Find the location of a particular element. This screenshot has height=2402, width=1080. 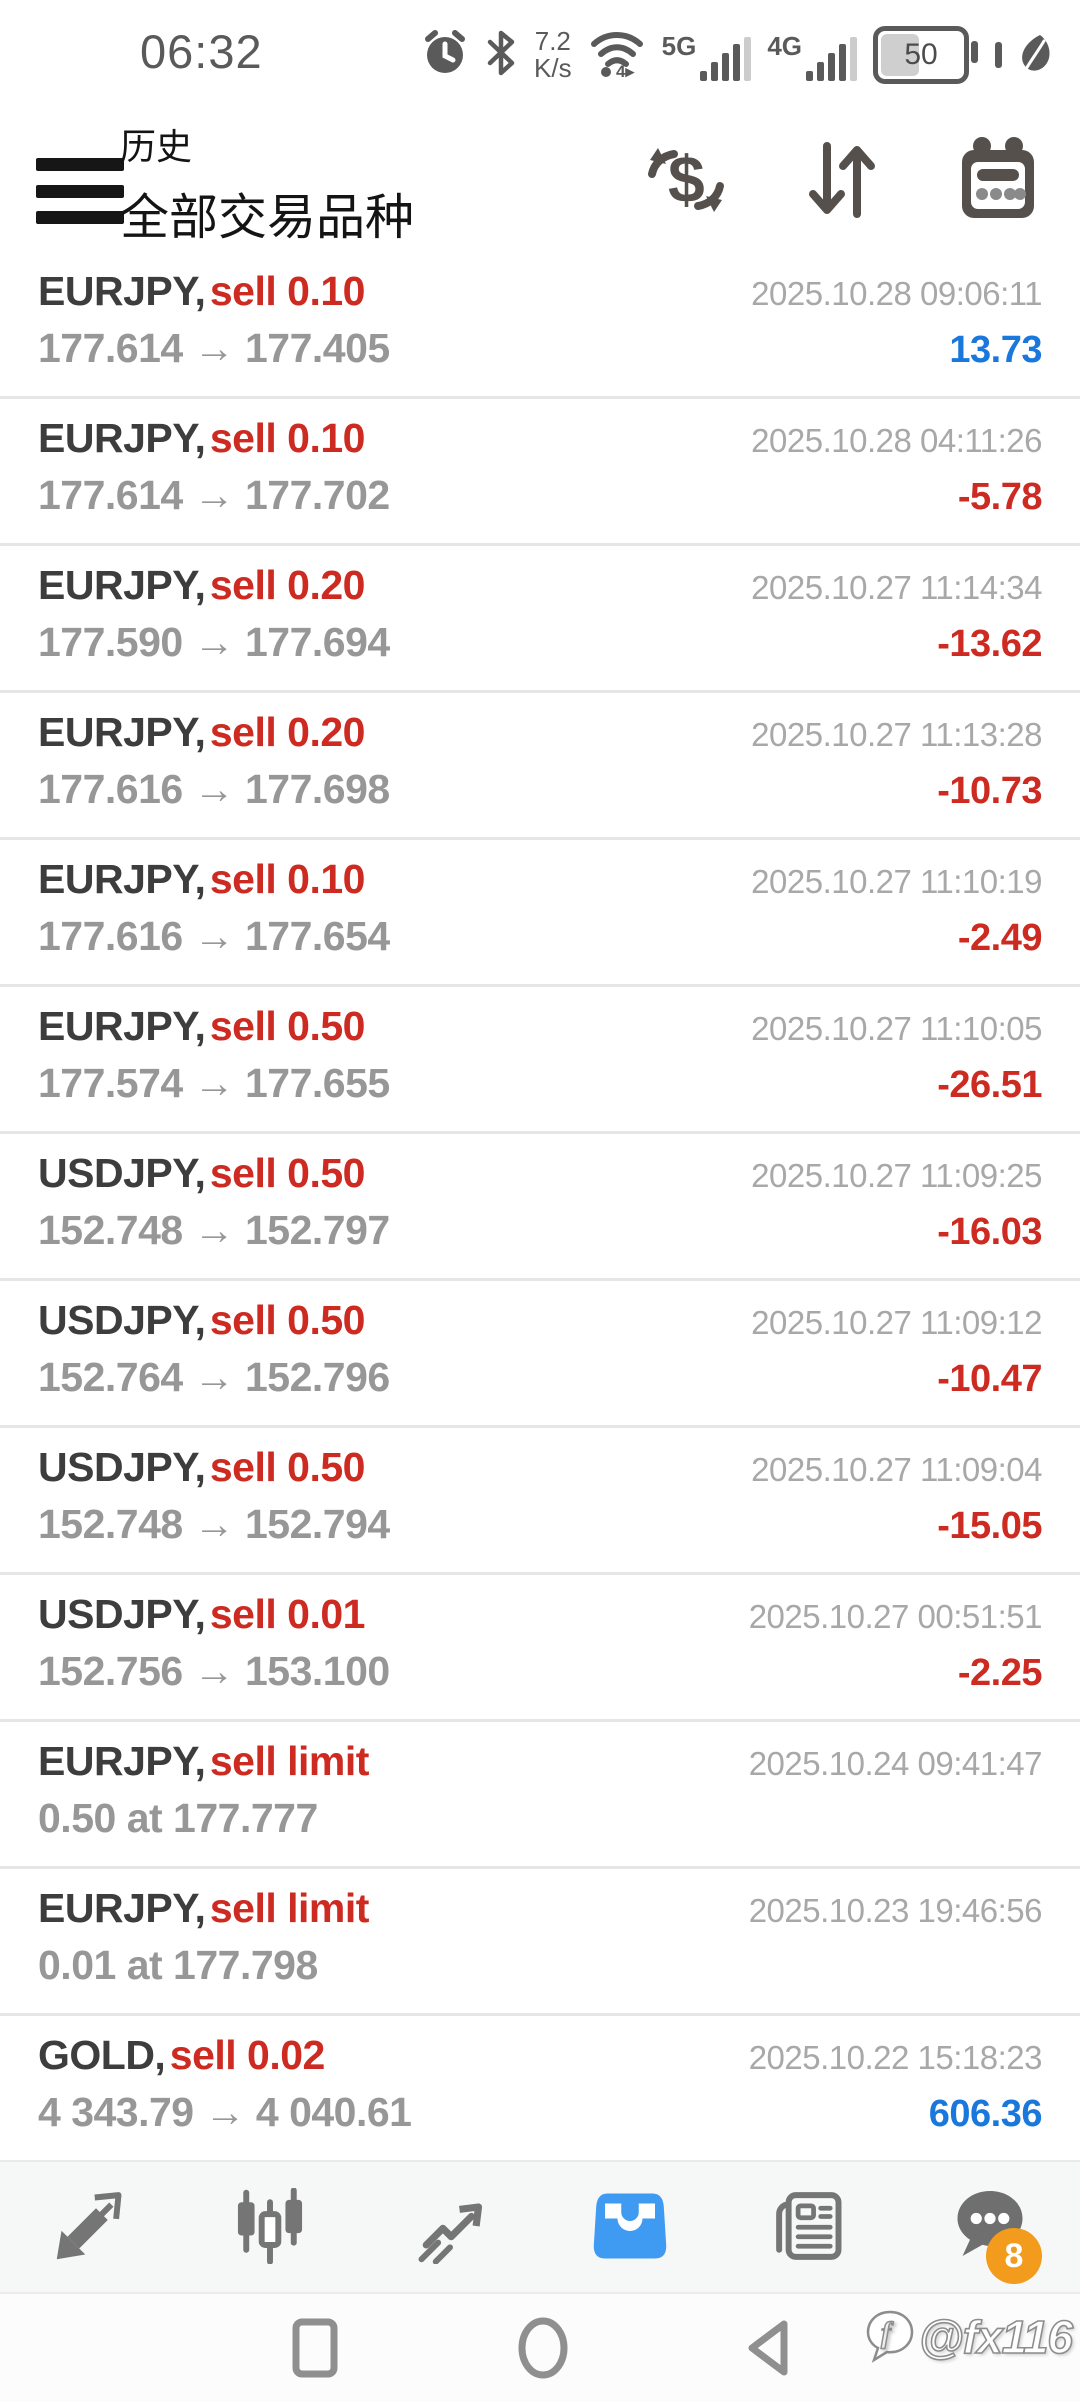

tab-news is located at coordinates (810, 2228).